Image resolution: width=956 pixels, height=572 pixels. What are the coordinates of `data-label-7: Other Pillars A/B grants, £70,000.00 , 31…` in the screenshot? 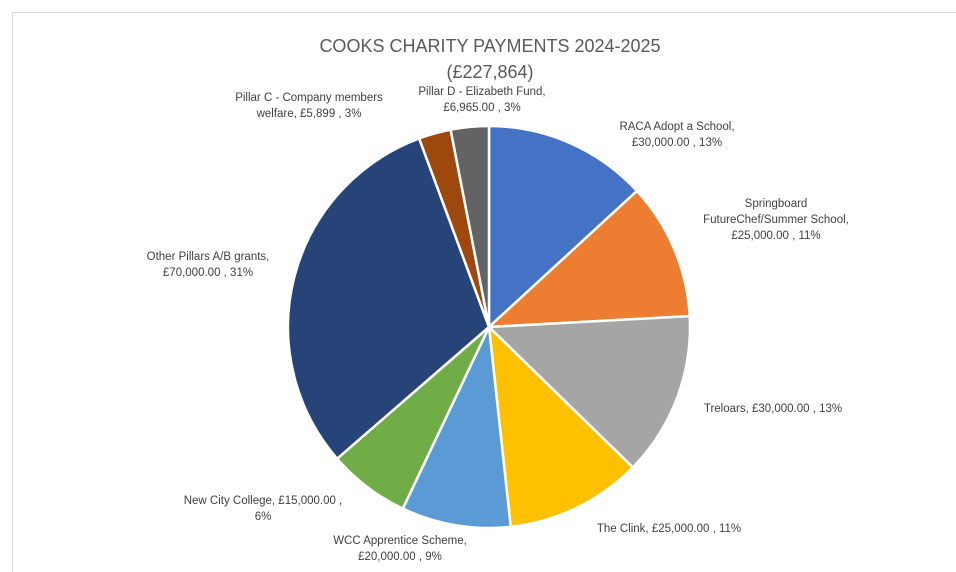 It's located at (208, 265).